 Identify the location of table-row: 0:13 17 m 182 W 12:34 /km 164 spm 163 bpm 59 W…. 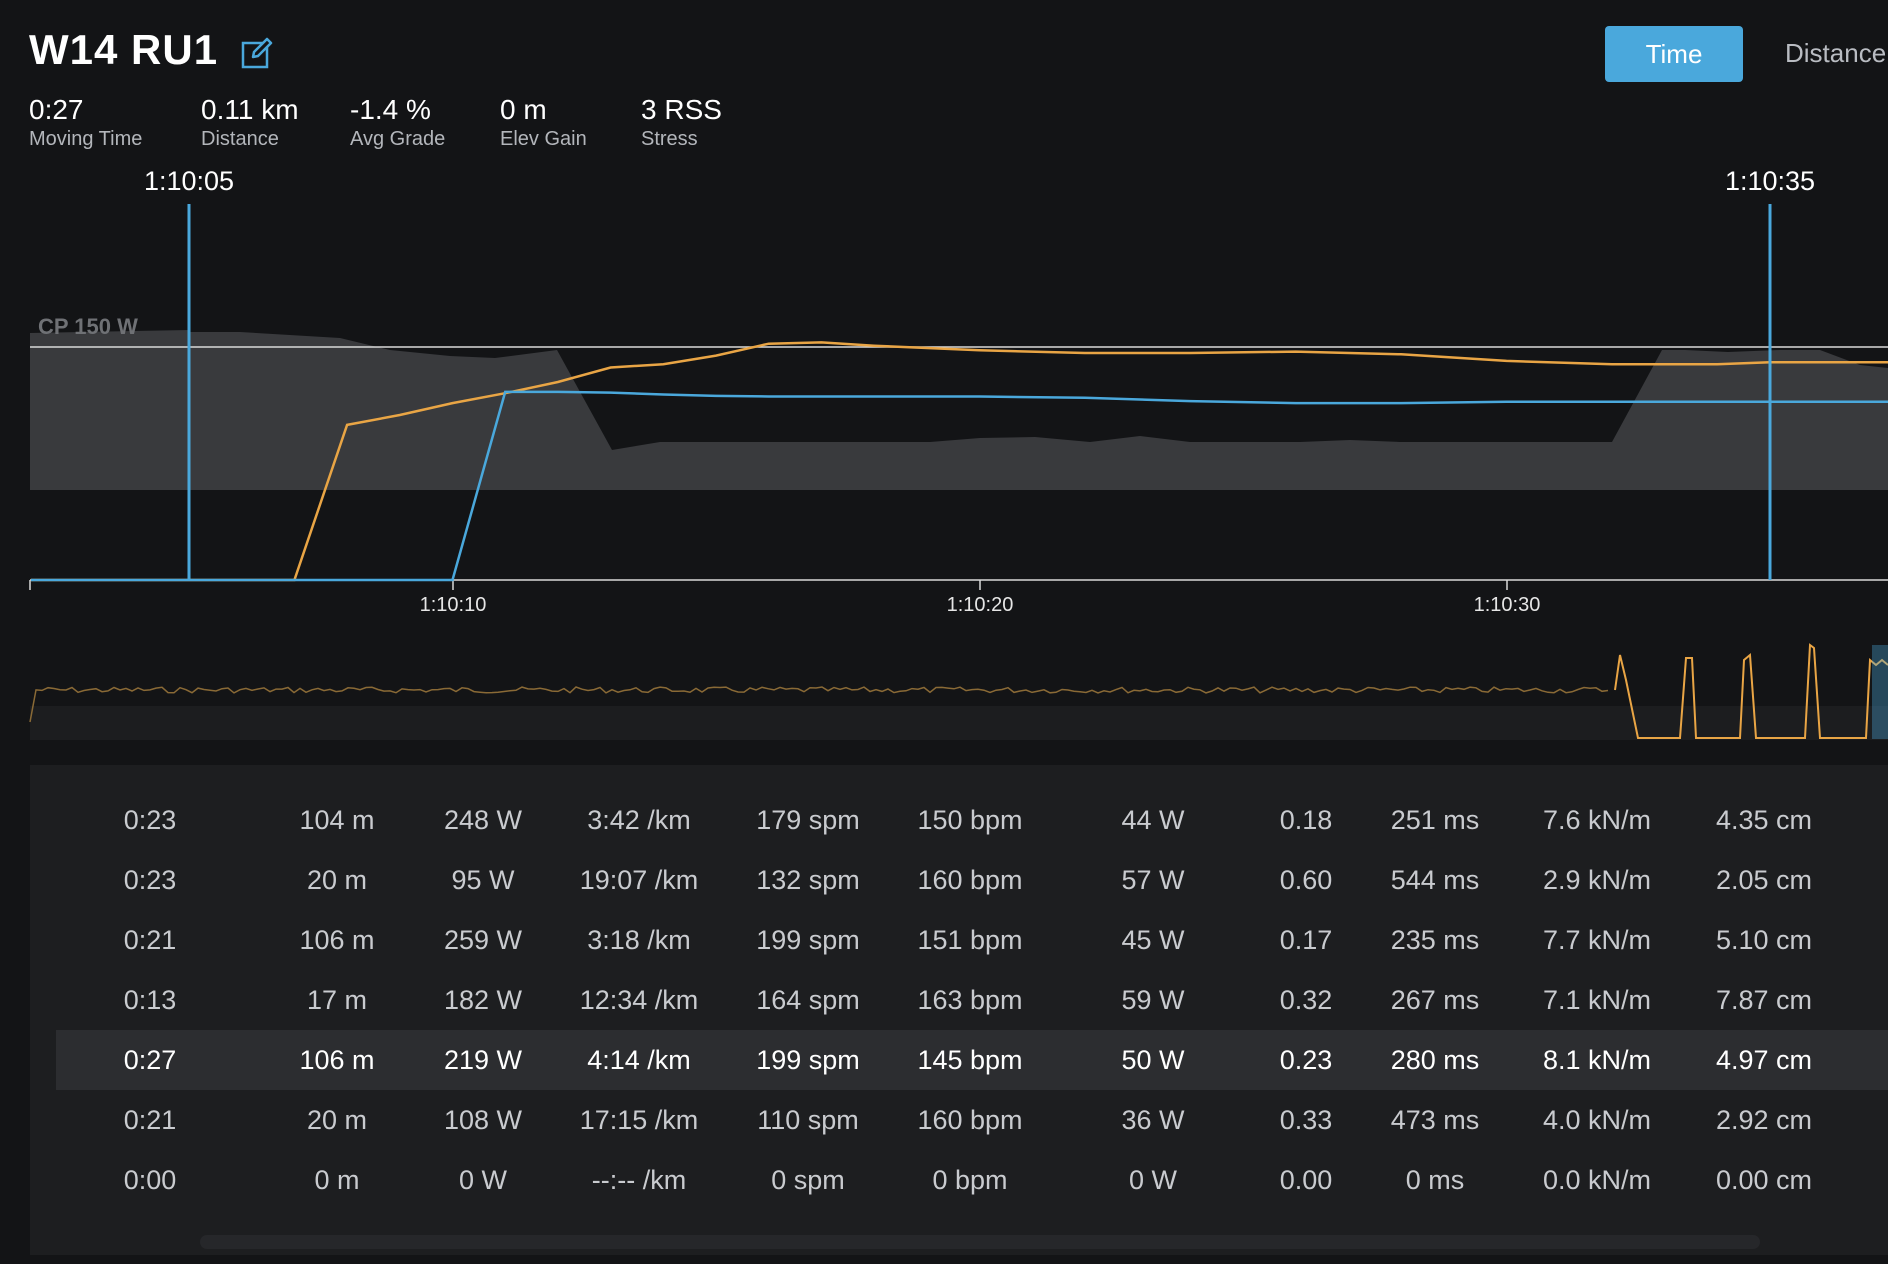
(972, 1000).